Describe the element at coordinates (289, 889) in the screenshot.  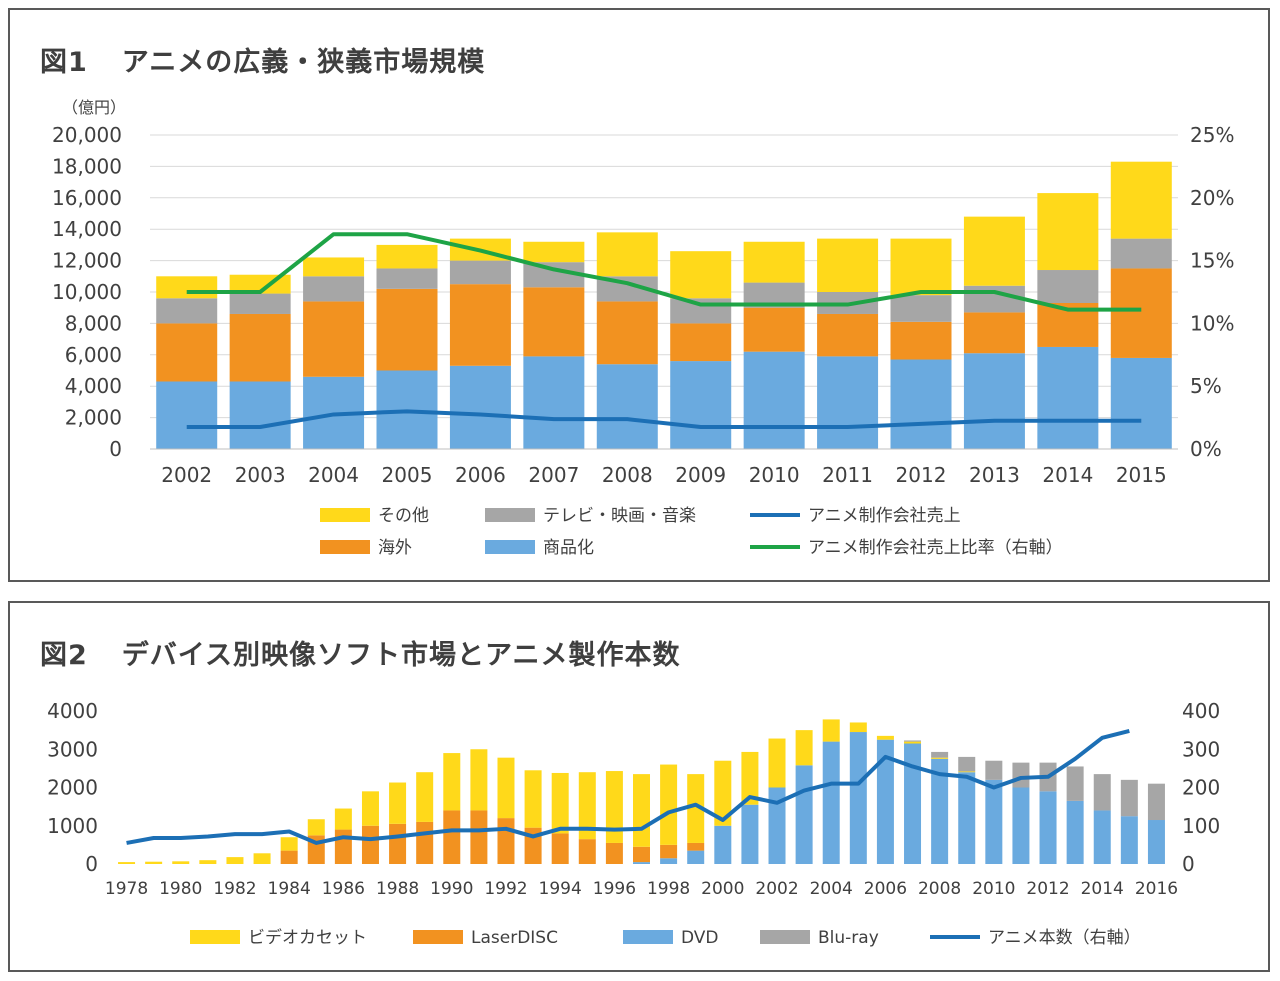
I see `x-tick-label: 1984` at that location.